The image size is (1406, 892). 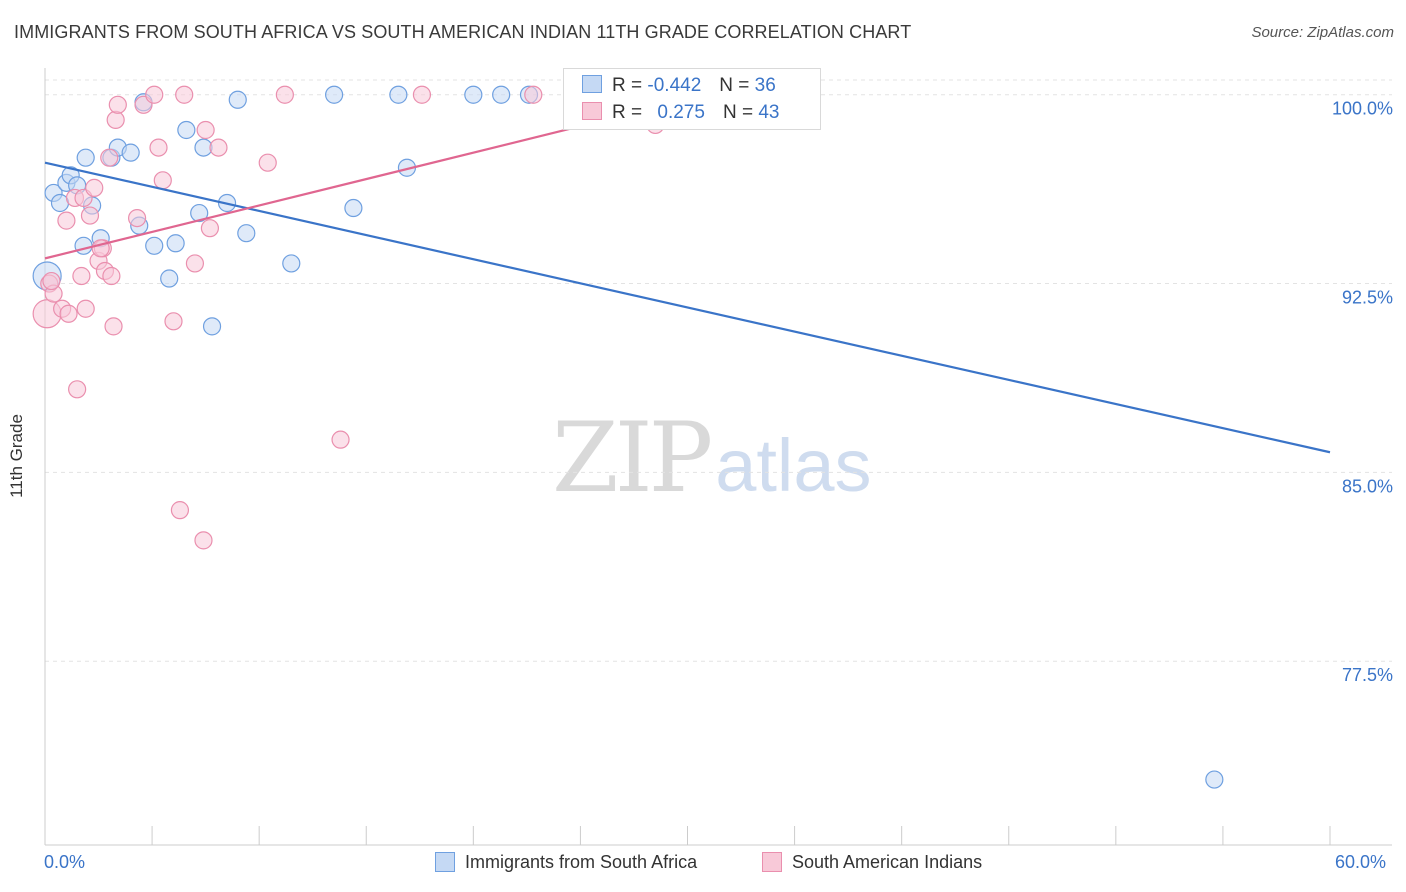 I want to click on r-value: 0.275, so click(x=681, y=112).